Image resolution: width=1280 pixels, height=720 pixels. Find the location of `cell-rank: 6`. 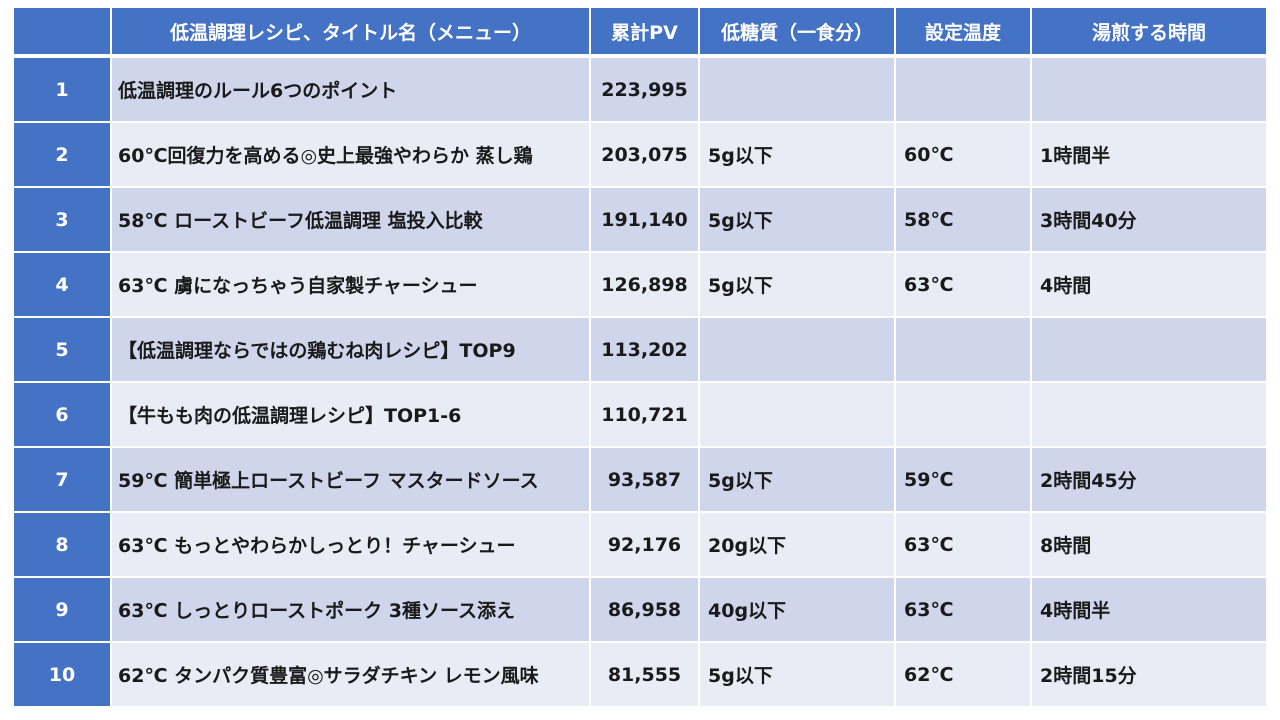

cell-rank: 6 is located at coordinates (63, 415).